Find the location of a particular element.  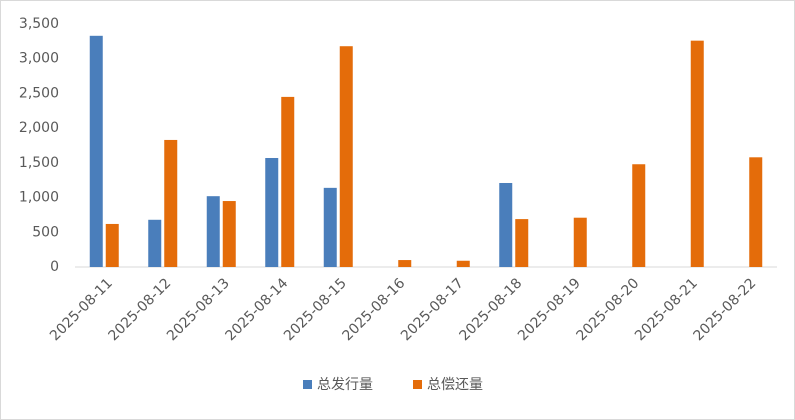

y-tick-label: 3,000 is located at coordinates (39, 59).